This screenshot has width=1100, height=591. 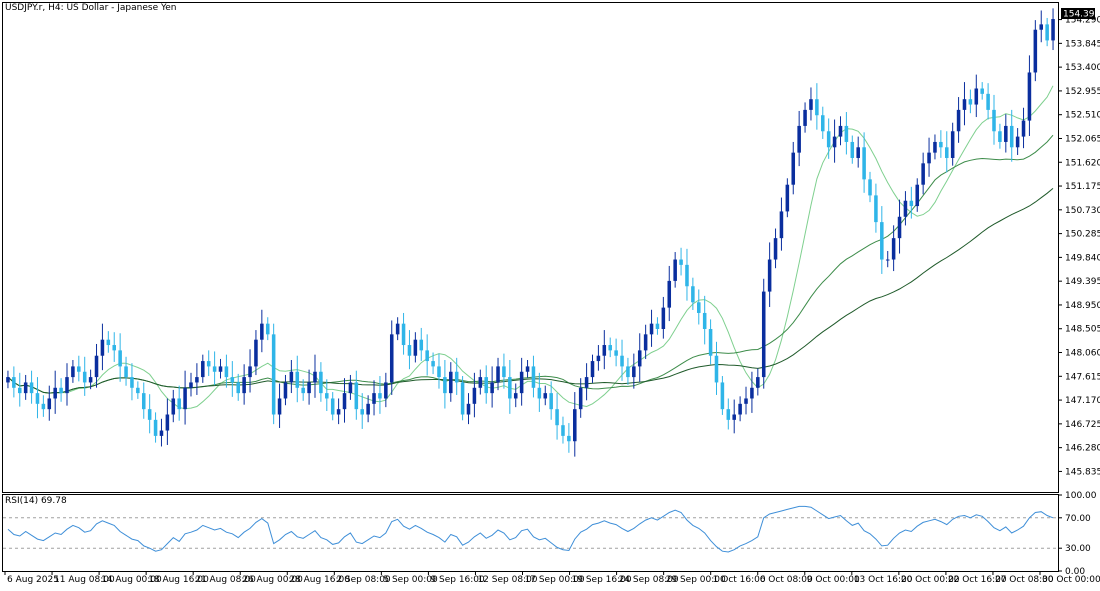 I want to click on time-axis-label: 2 Sep 08:00, so click(x=363, y=580).